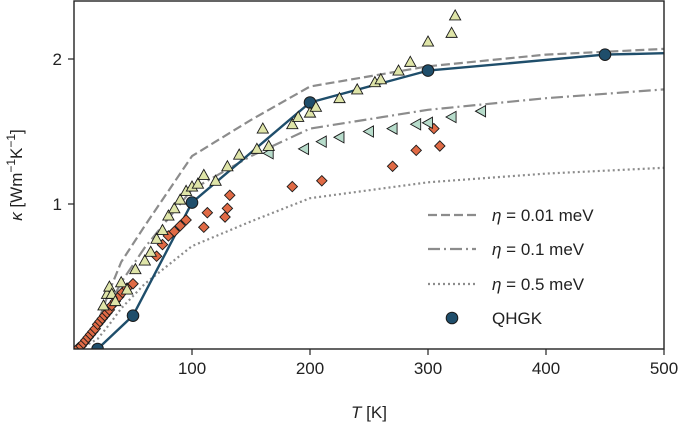 This screenshot has width=685, height=425. I want to click on x-tick-label-1: 200, so click(310, 368).